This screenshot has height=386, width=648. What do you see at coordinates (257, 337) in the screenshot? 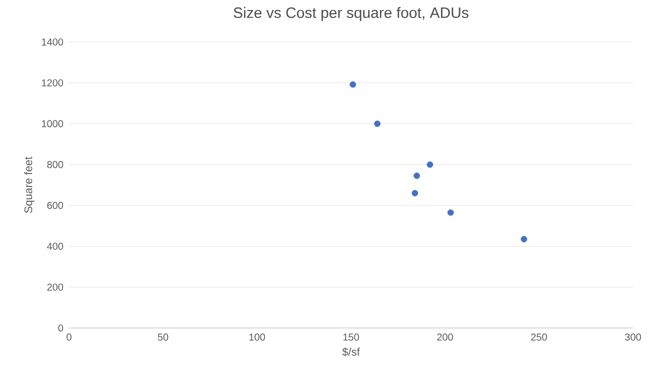
I see `x-tick-label: 100` at bounding box center [257, 337].